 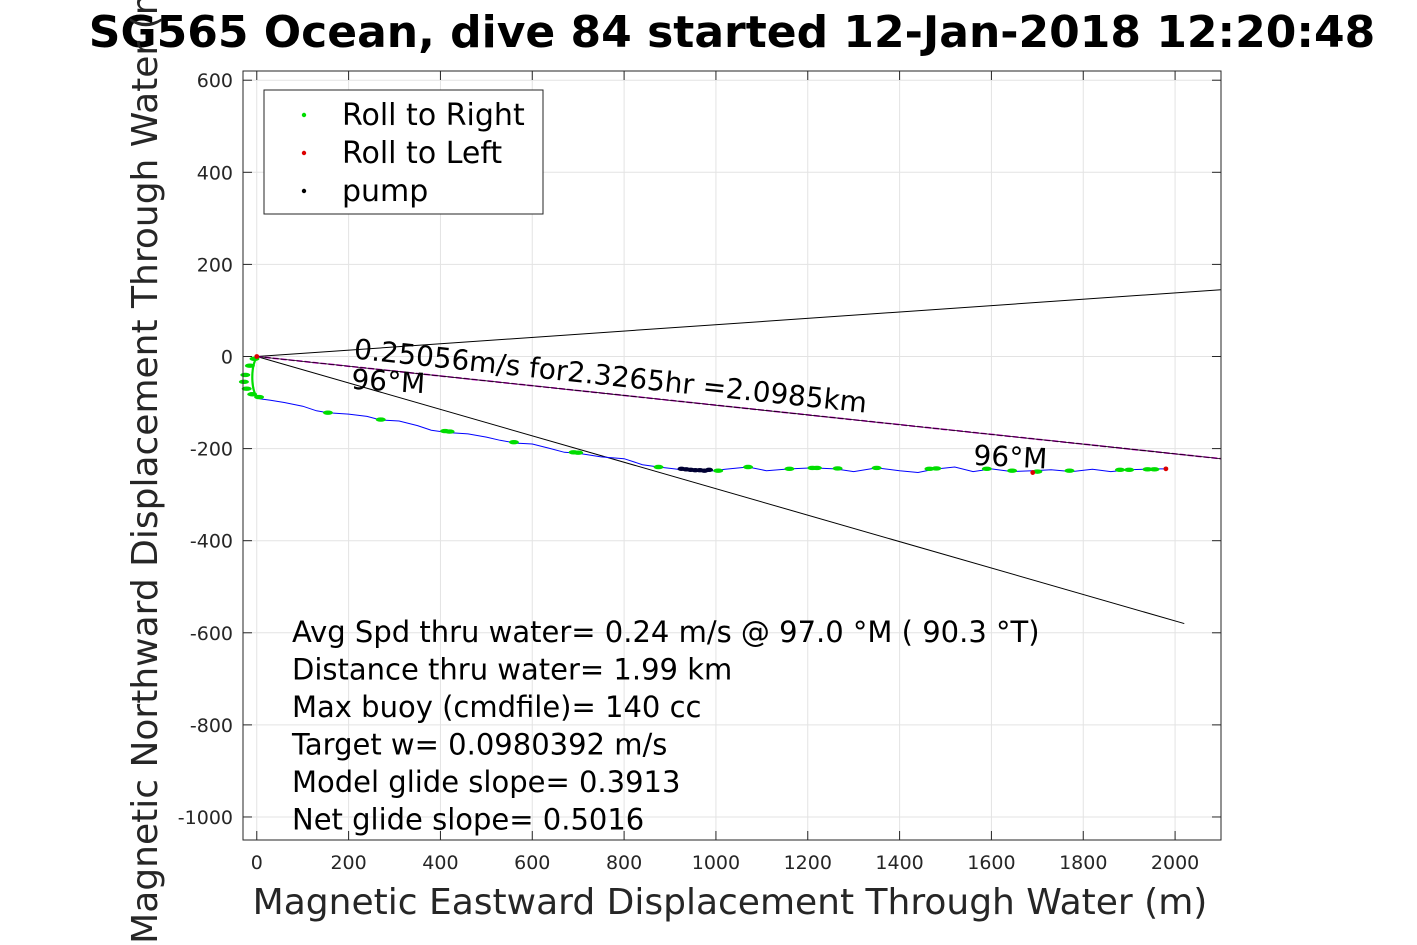 I want to click on y-tick-label: 0, so click(x=227, y=357).